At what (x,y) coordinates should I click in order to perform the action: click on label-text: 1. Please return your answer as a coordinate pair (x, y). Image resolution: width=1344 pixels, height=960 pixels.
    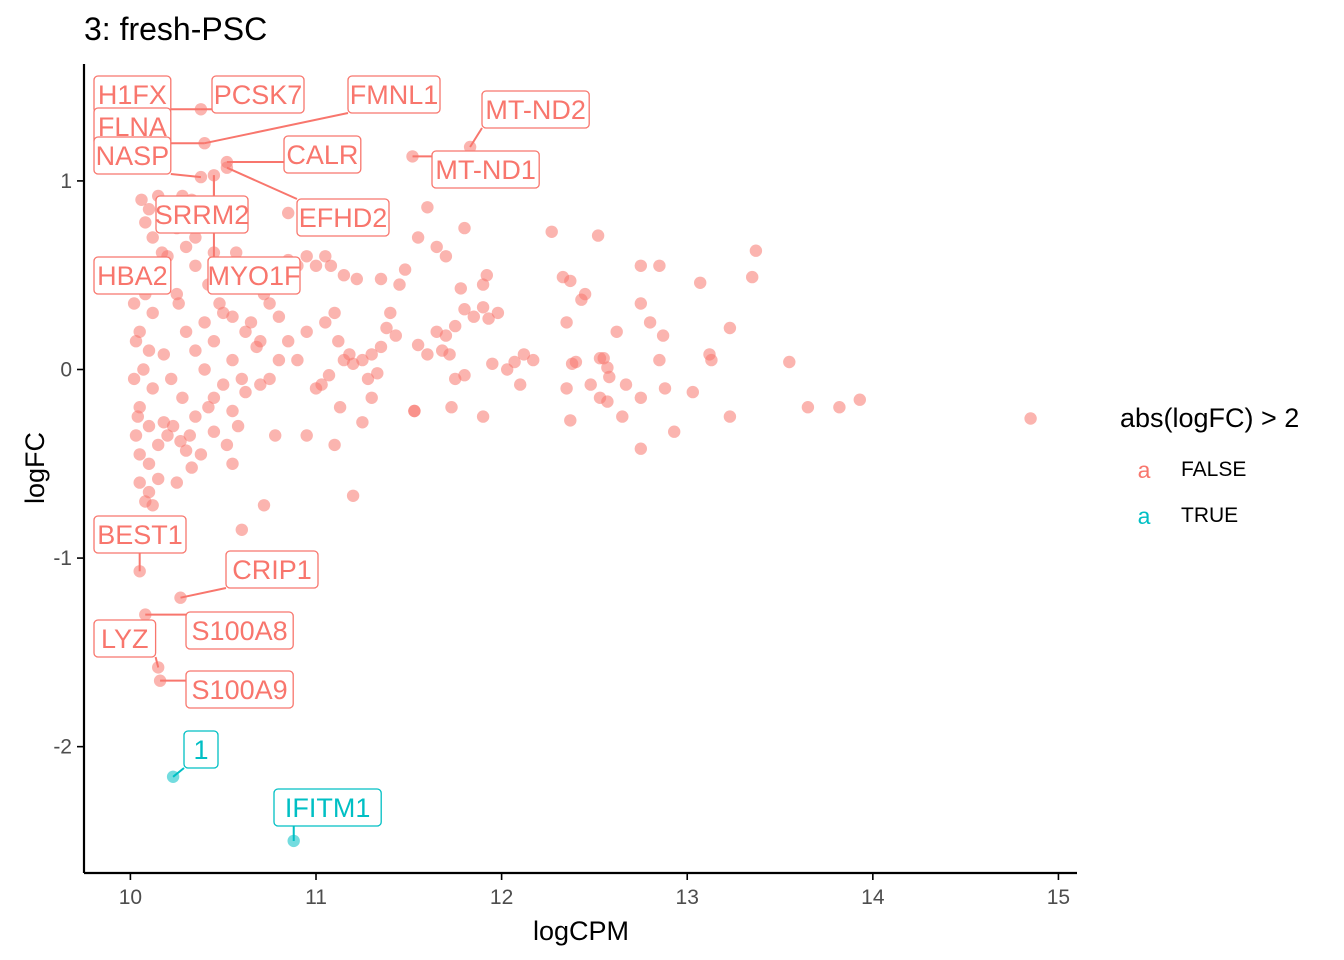
    Looking at the image, I should click on (200, 750).